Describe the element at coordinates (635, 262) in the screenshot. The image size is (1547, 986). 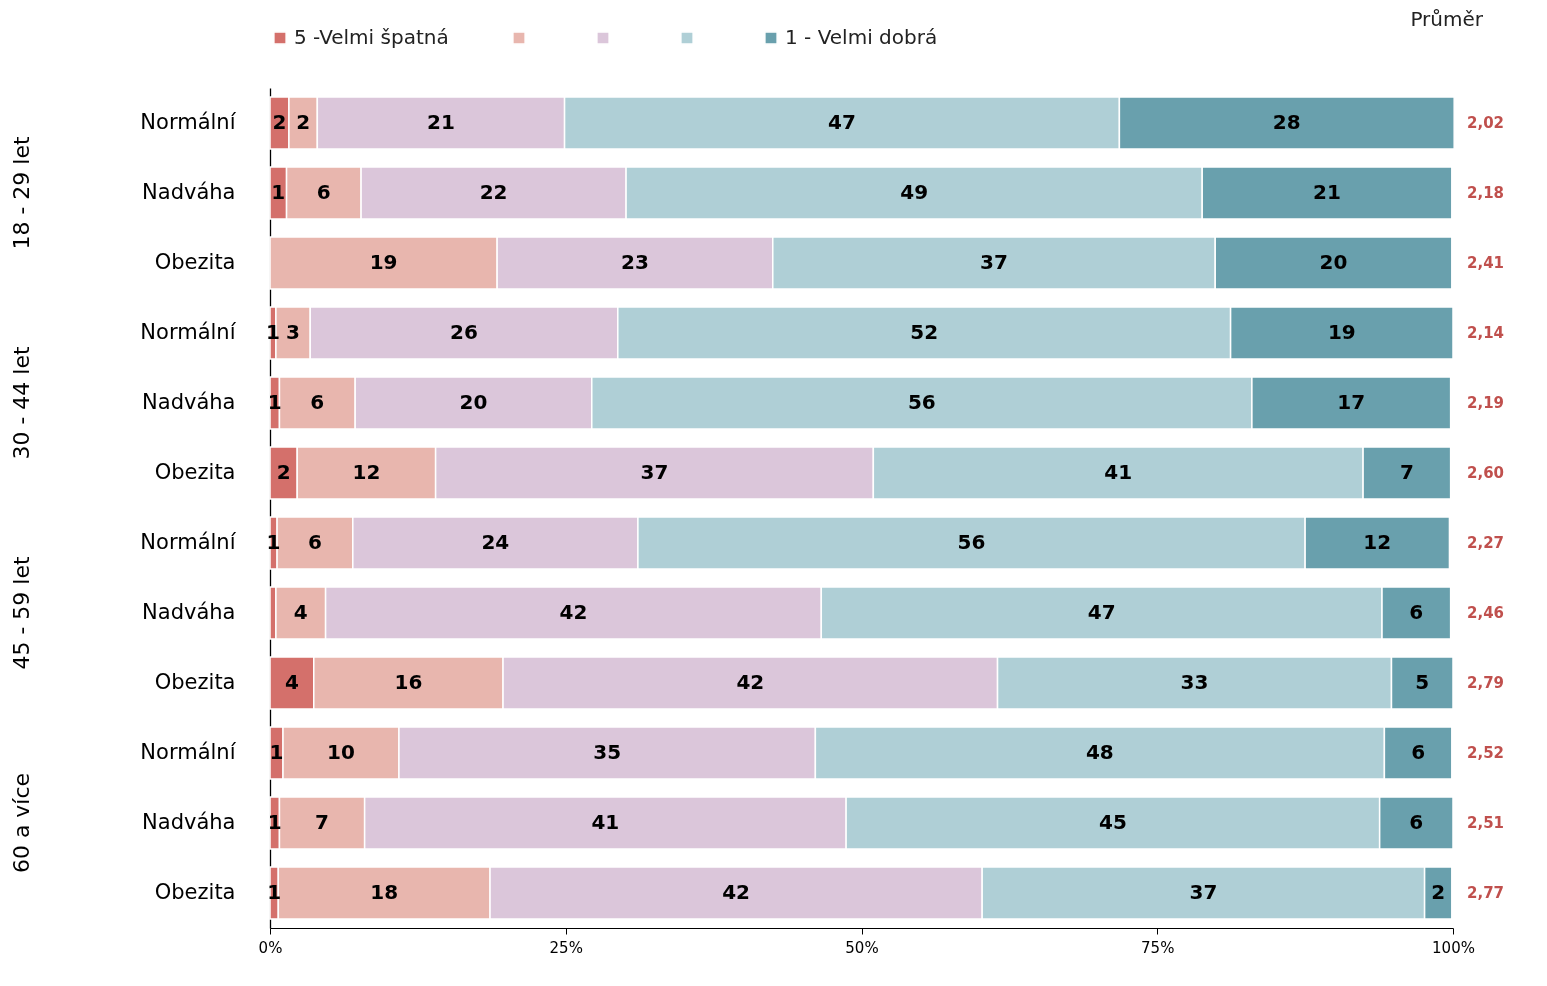
I see `data-label: 23` at that location.